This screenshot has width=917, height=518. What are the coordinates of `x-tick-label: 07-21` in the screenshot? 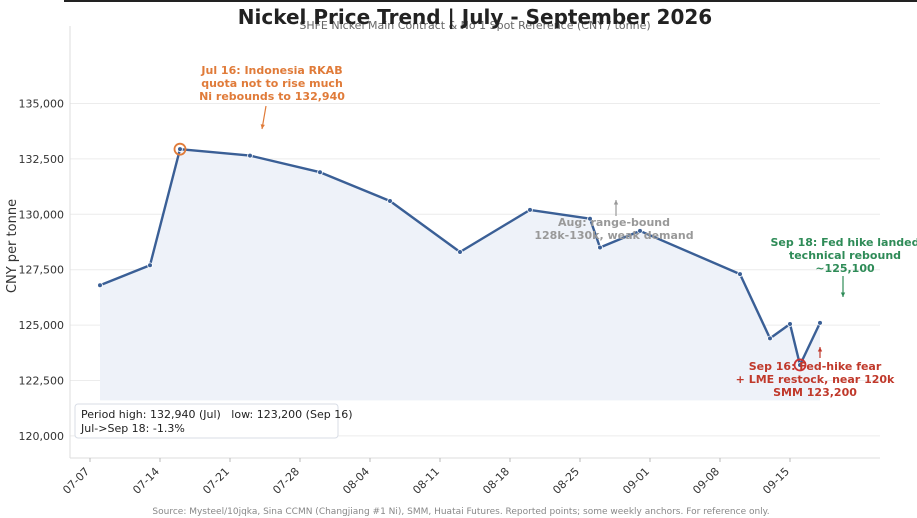 It's located at (216, 481).